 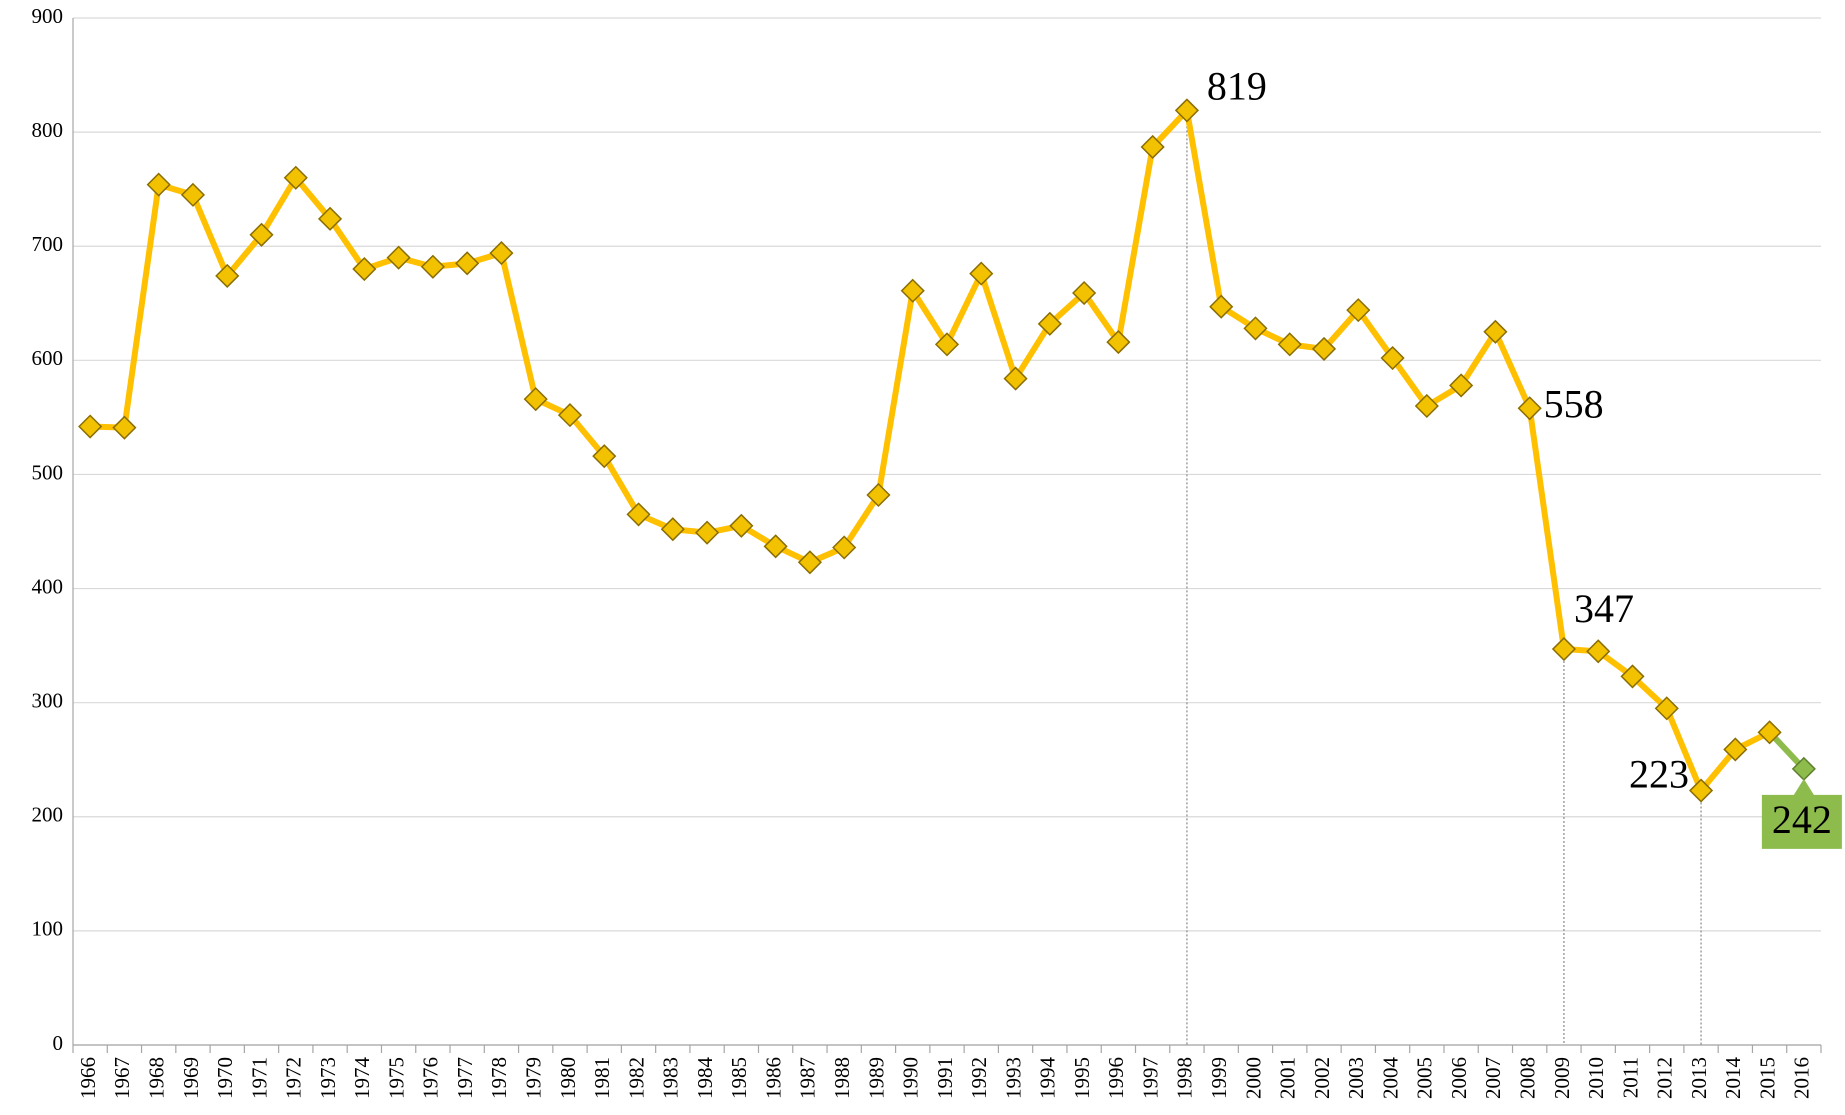 What do you see at coordinates (876, 1078) in the screenshot?
I see `x-tick-label: 1989` at bounding box center [876, 1078].